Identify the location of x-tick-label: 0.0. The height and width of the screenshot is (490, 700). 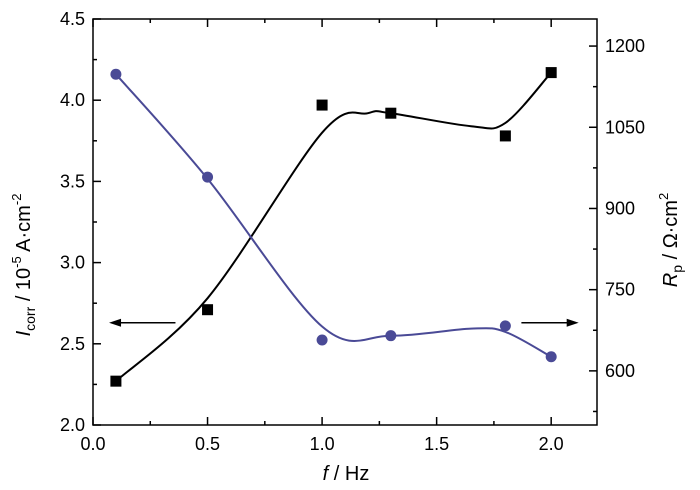
(92, 444).